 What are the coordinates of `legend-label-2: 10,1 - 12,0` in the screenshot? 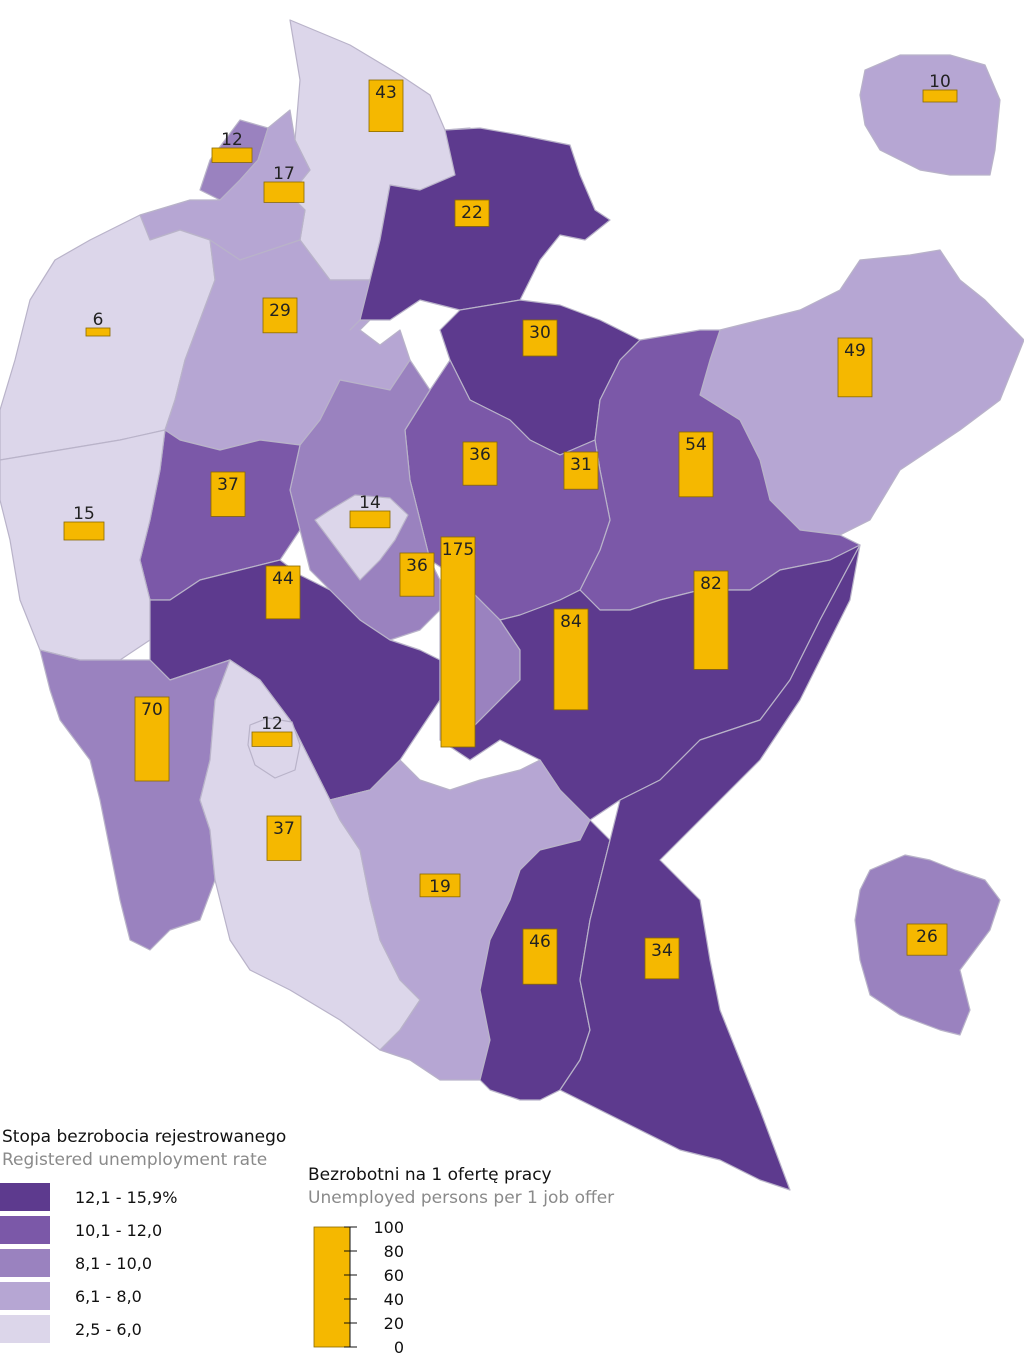 It's located at (118, 1230).